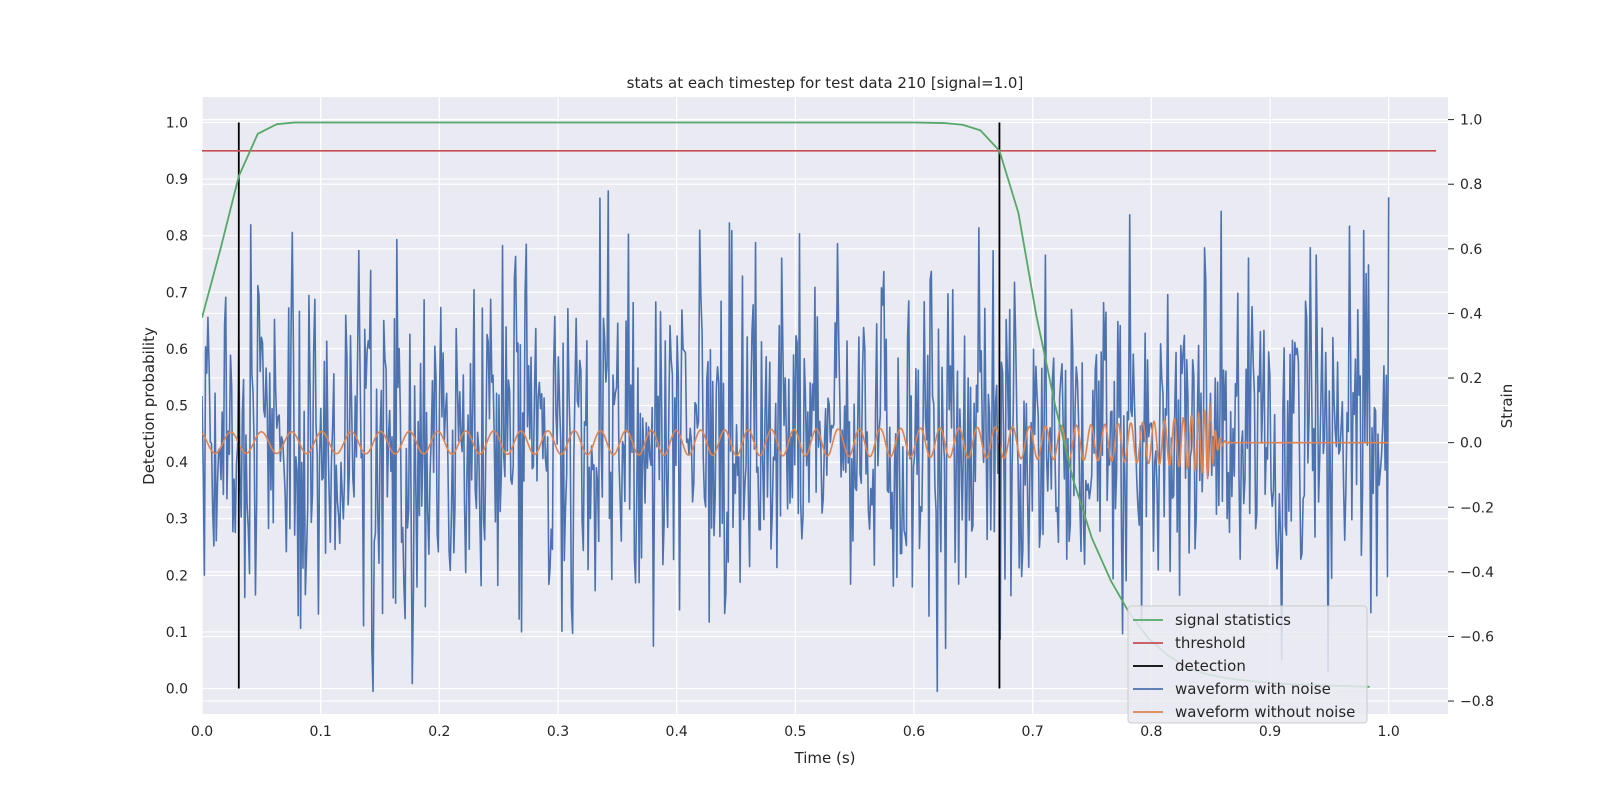 Image resolution: width=1600 pixels, height=800 pixels. Describe the element at coordinates (1471, 444) in the screenshot. I see `y-tick-label-right: 0.0` at that location.